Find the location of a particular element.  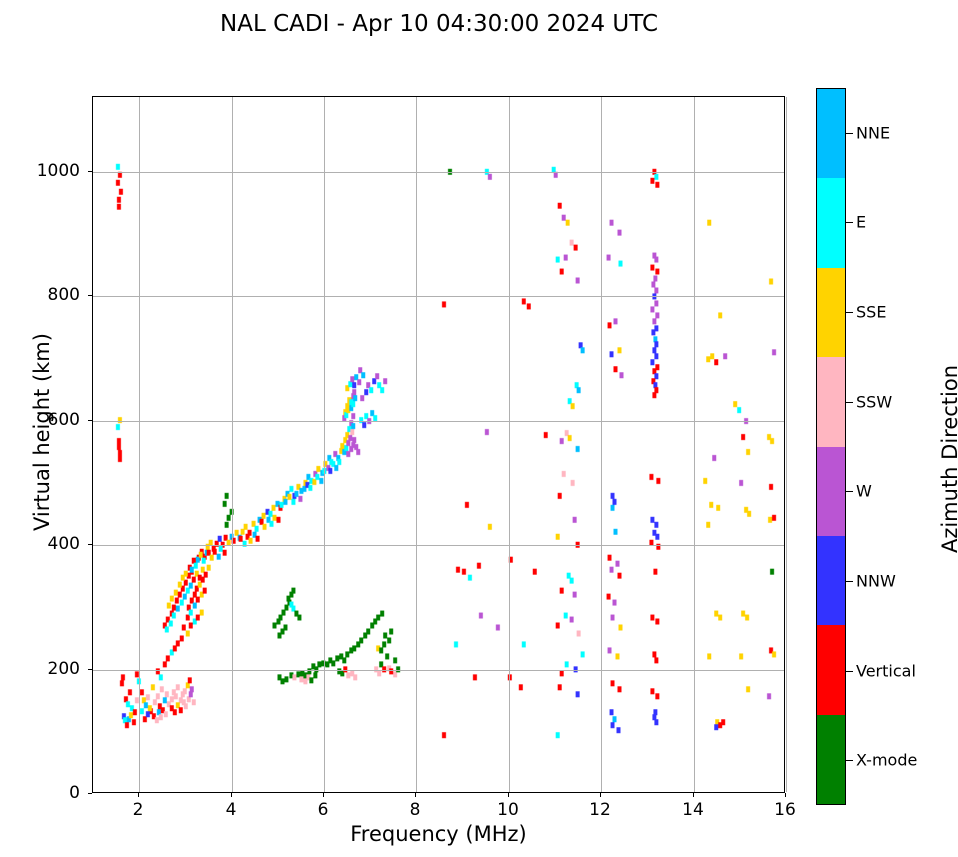

x-axis-label: Frequency (MHz) is located at coordinates (438, 834).